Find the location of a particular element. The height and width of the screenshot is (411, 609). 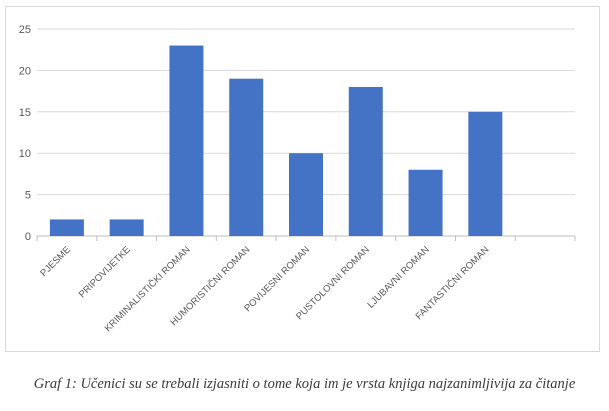

x-category-label: PJESME is located at coordinates (55, 261).